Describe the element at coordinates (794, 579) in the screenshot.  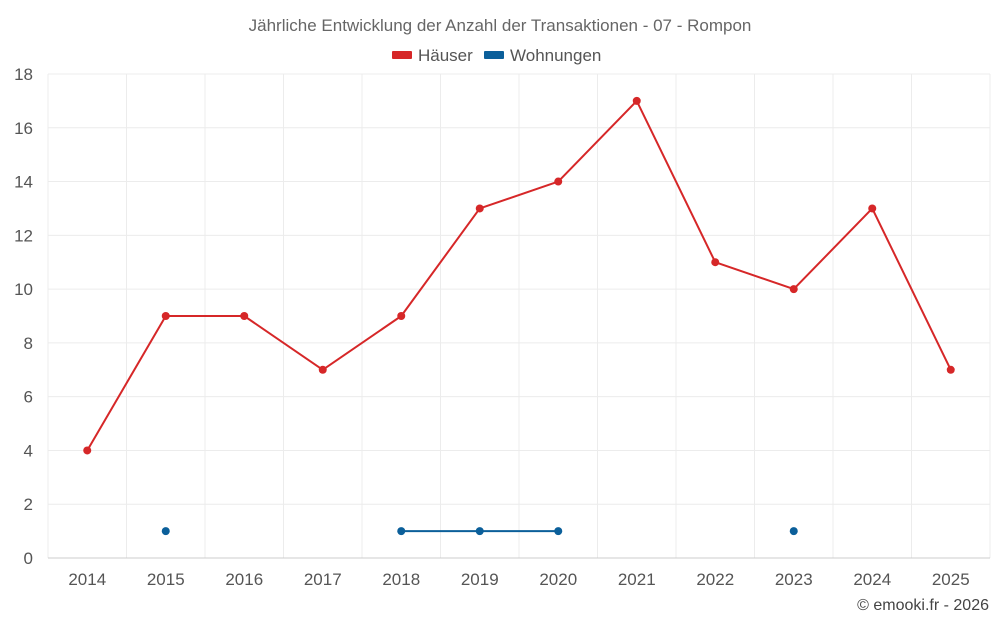
I see `x-tick-label: 2023` at that location.